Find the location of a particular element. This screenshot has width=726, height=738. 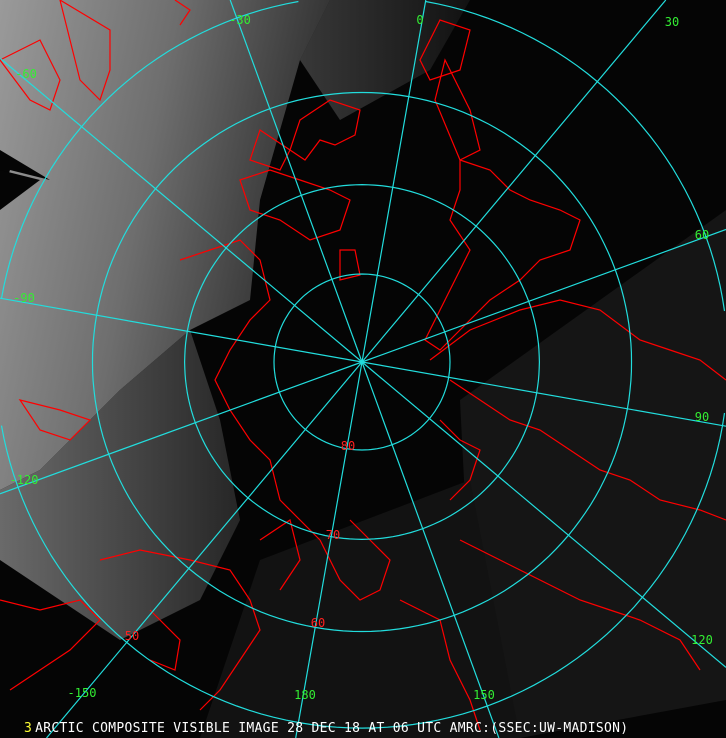

longitude-label: -120 is located at coordinates (24, 480).